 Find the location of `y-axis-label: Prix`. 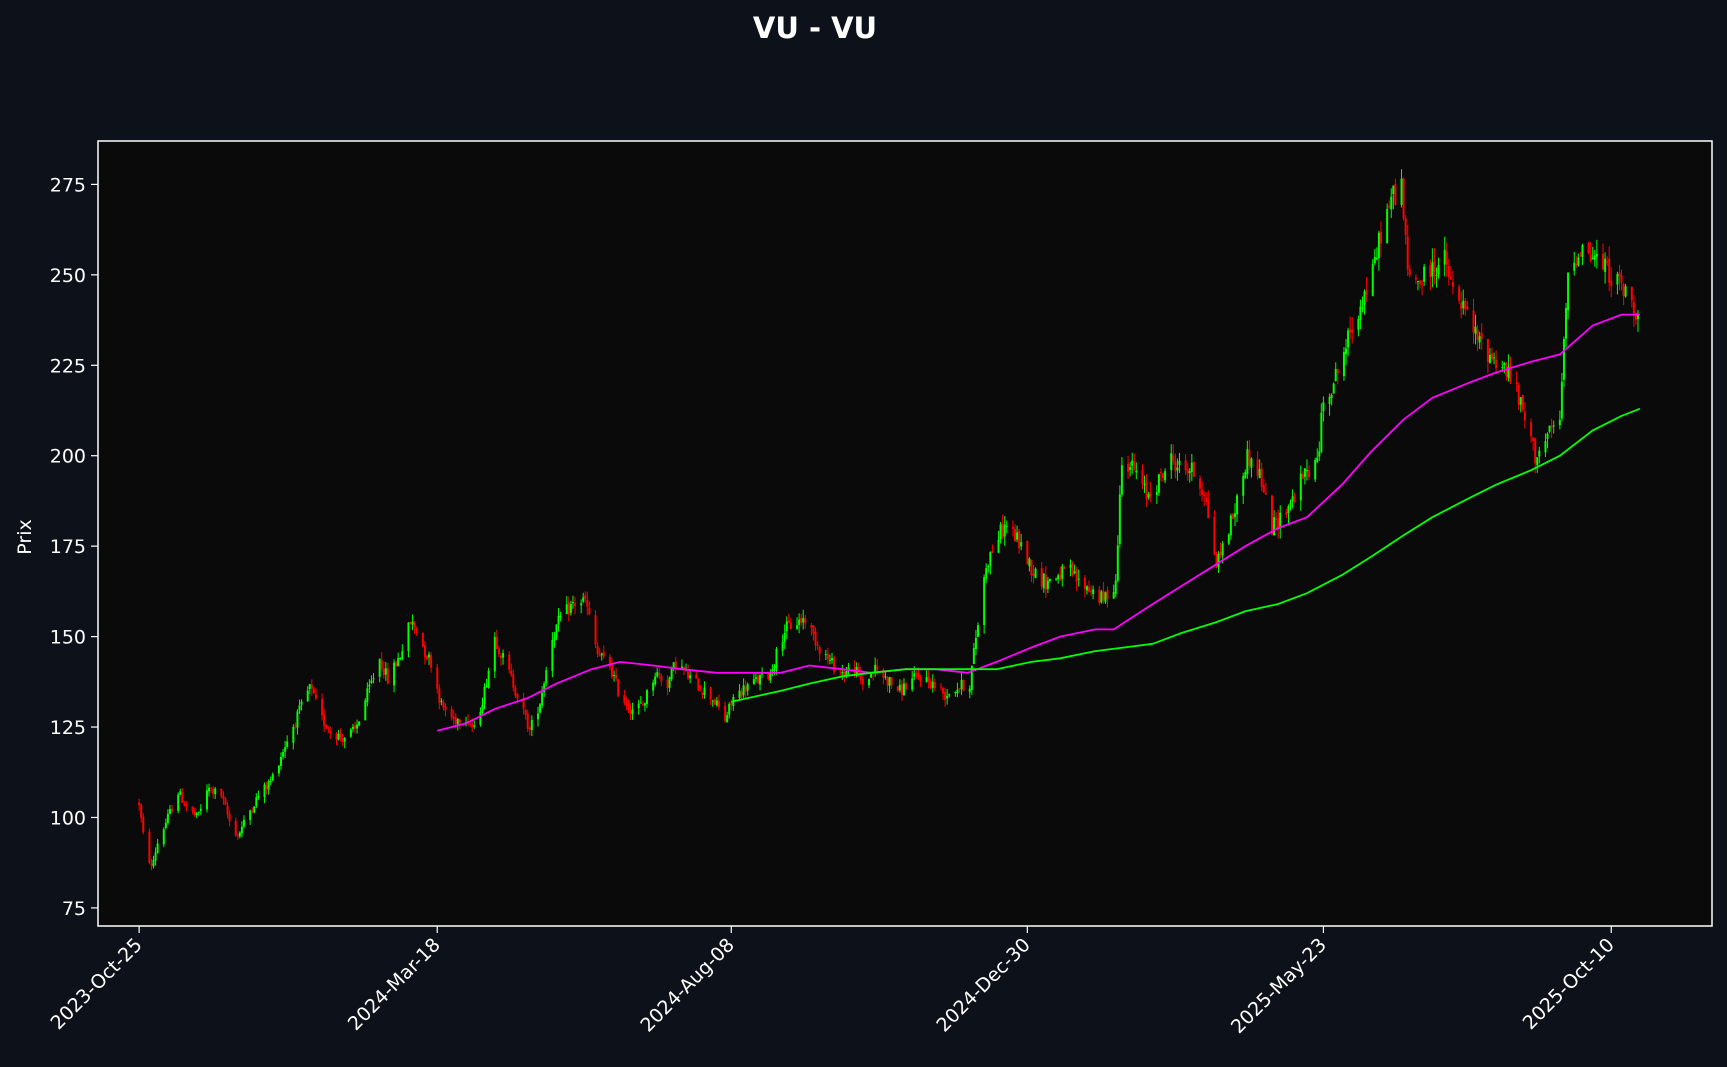

y-axis-label: Prix is located at coordinates (25, 536).